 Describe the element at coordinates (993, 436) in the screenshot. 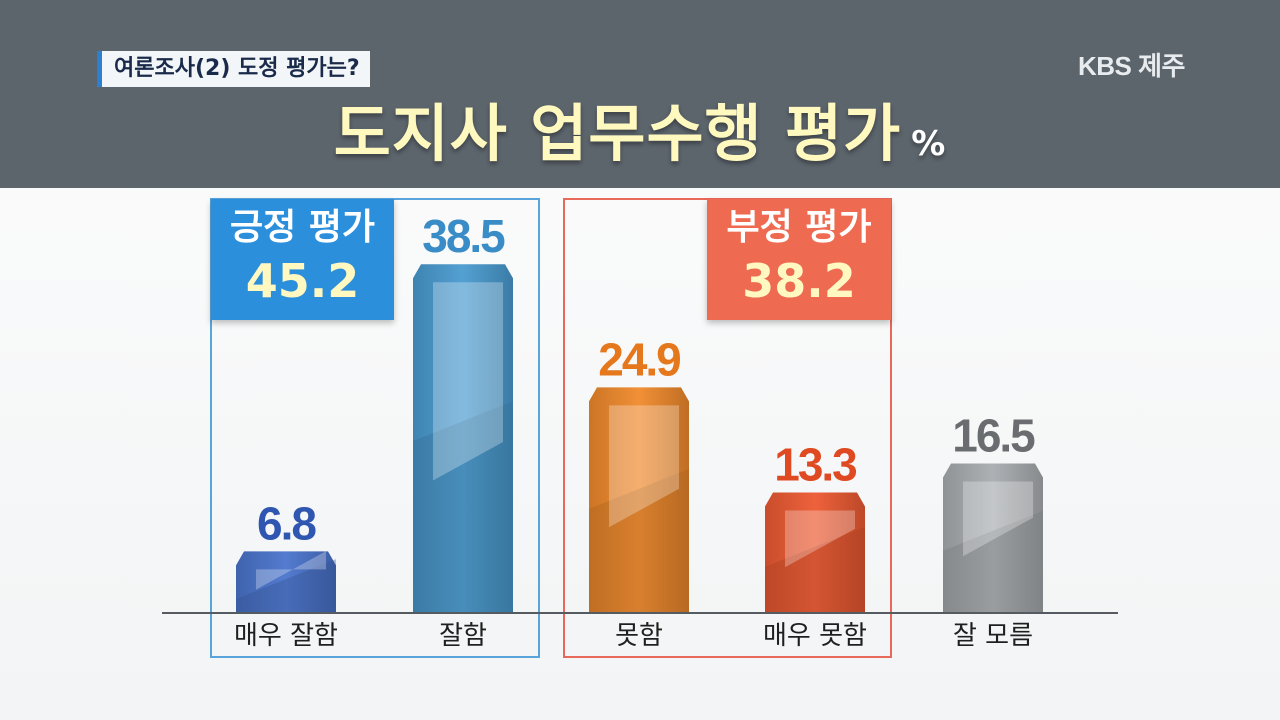

I see `bar-value-label-5: 16.5` at that location.